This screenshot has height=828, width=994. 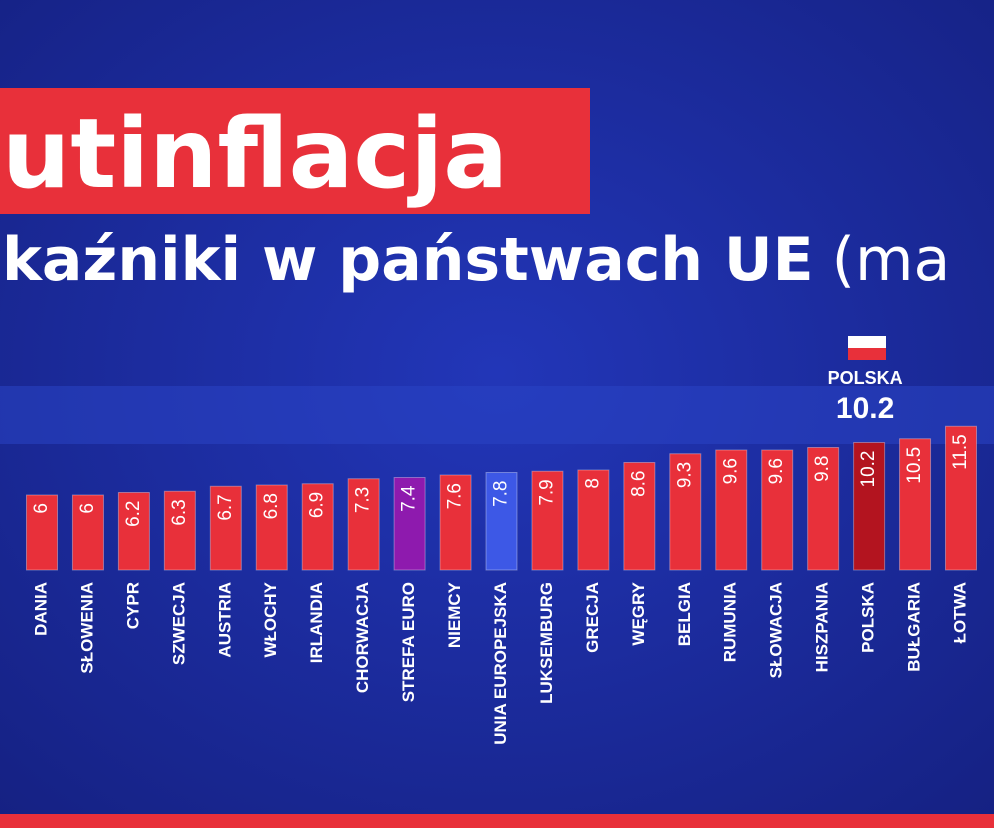 I want to click on value-label: 9.8, so click(x=822, y=469).